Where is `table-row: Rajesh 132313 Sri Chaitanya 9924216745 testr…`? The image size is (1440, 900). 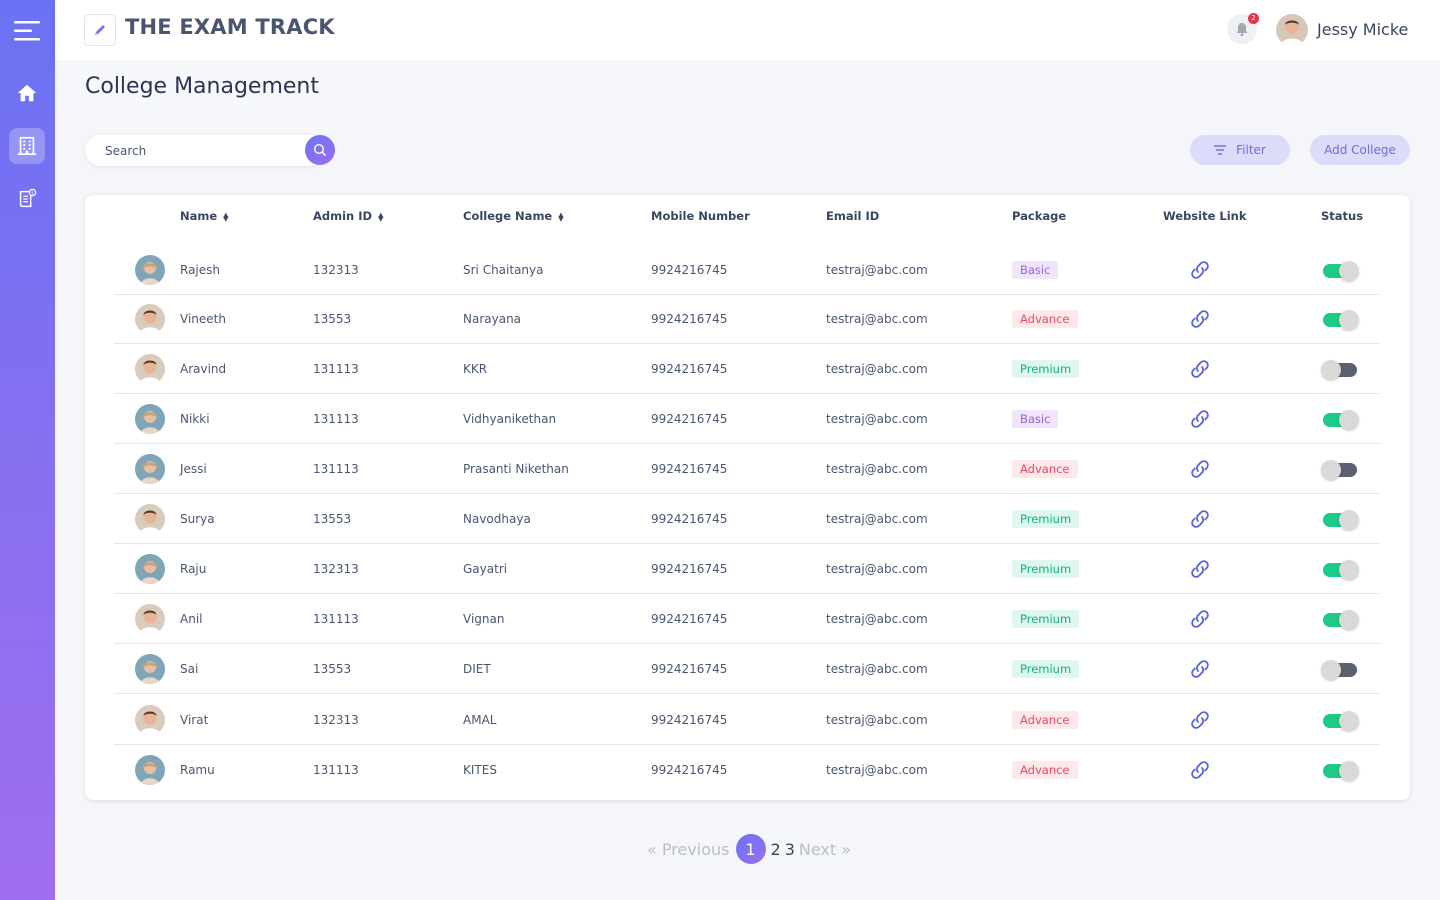
table-row: Rajesh 132313 Sri Chaitanya 9924216745 testr… is located at coordinates (747, 270).